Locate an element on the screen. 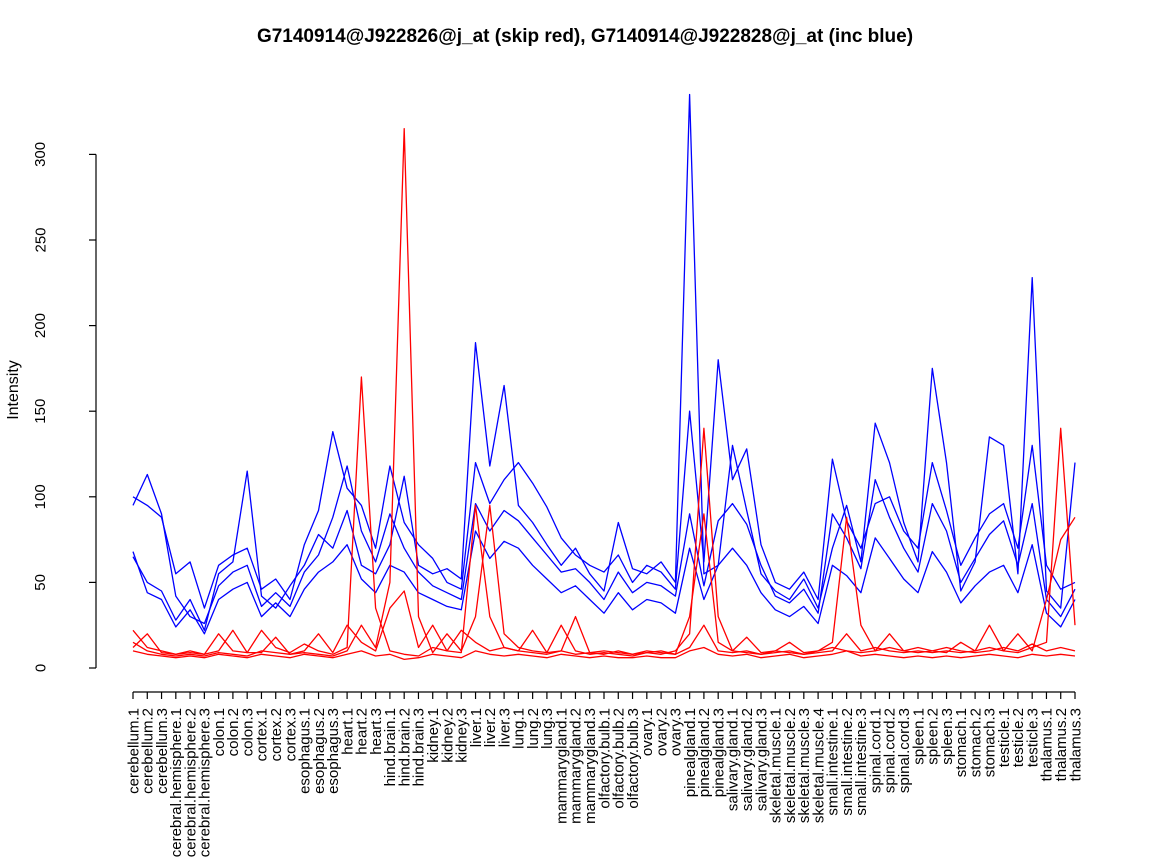 This screenshot has width=1152, height=864. x-tick-label: skeletal.muscle.1 is located at coordinates (776, 765).